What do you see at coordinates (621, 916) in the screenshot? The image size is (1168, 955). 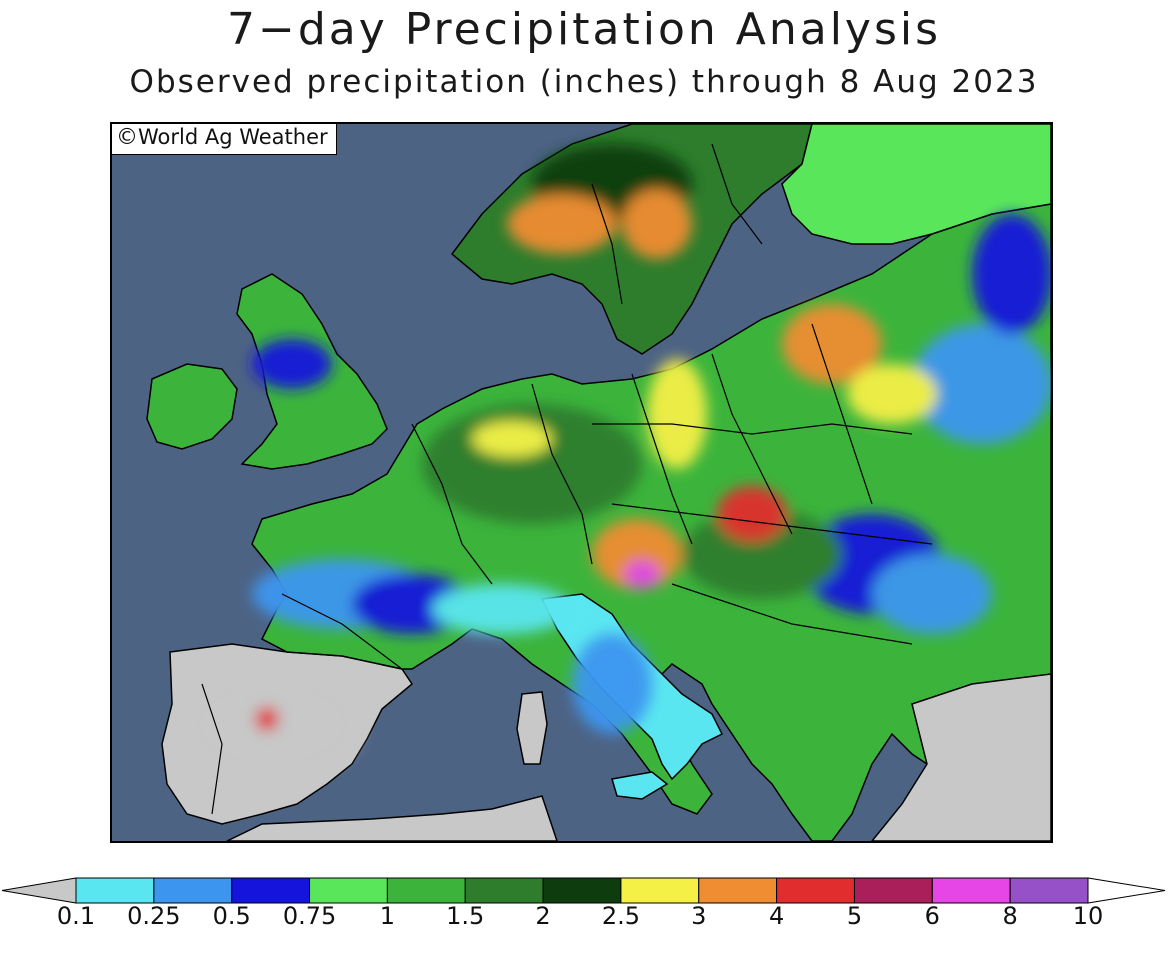 I see `legend-tick-label: 2.5` at bounding box center [621, 916].